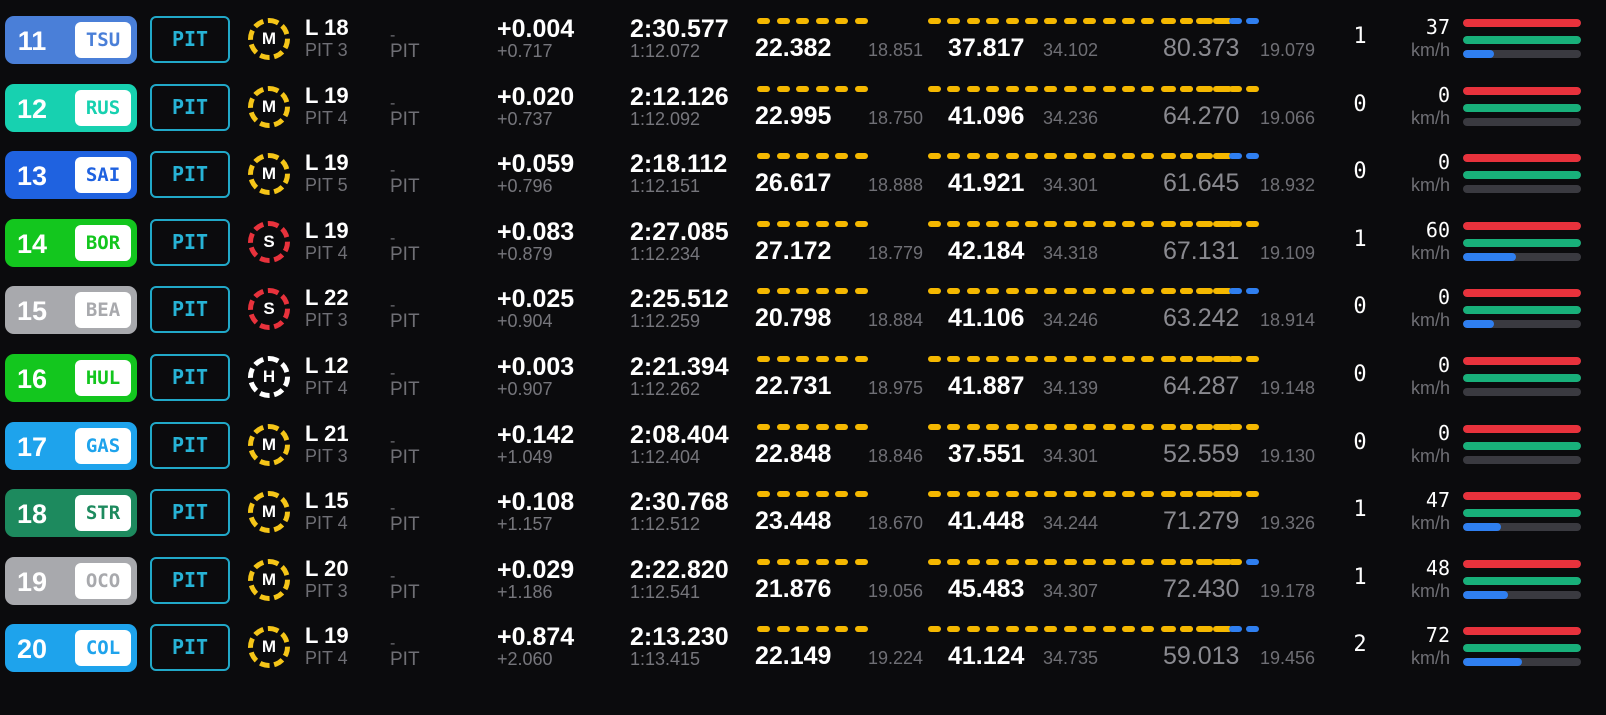 The height and width of the screenshot is (715, 1606). What do you see at coordinates (103, 108) in the screenshot?
I see `driver-code: RUS` at bounding box center [103, 108].